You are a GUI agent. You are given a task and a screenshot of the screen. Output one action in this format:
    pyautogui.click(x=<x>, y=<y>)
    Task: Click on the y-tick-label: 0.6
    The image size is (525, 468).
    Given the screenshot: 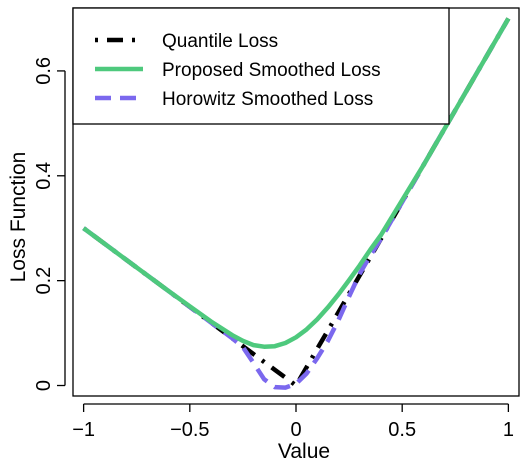 What is the action you would take?
    pyautogui.click(x=44, y=71)
    